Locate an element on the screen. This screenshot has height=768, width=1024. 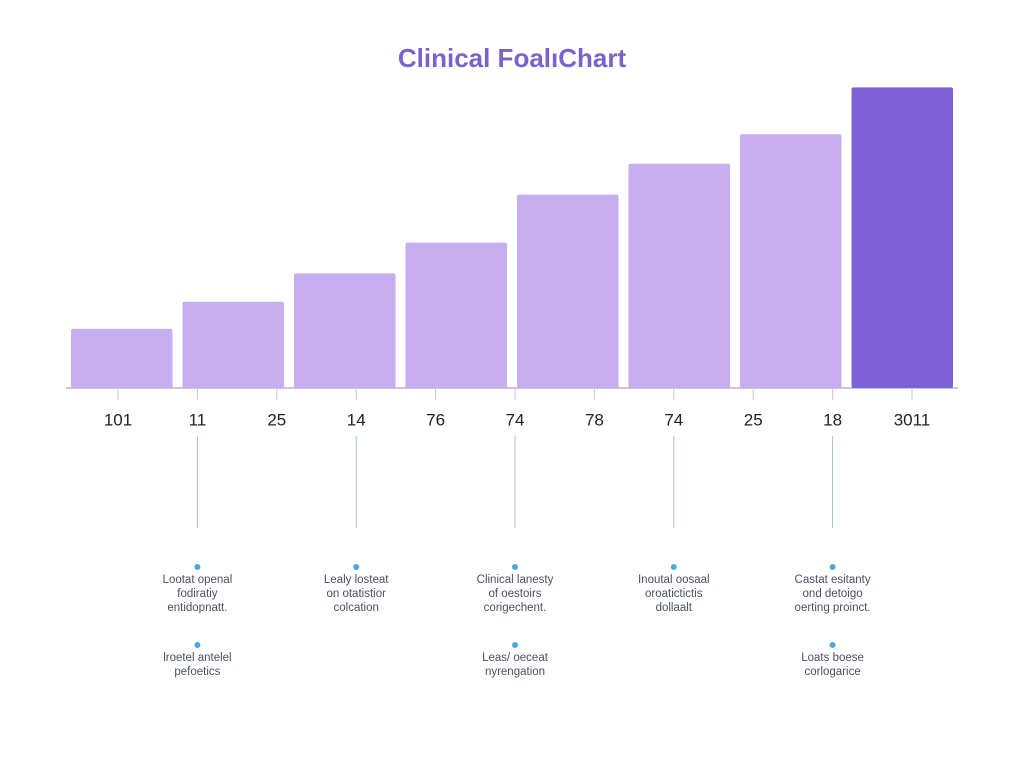
annotation-text: Inoutal oosaal is located at coordinates (674, 580).